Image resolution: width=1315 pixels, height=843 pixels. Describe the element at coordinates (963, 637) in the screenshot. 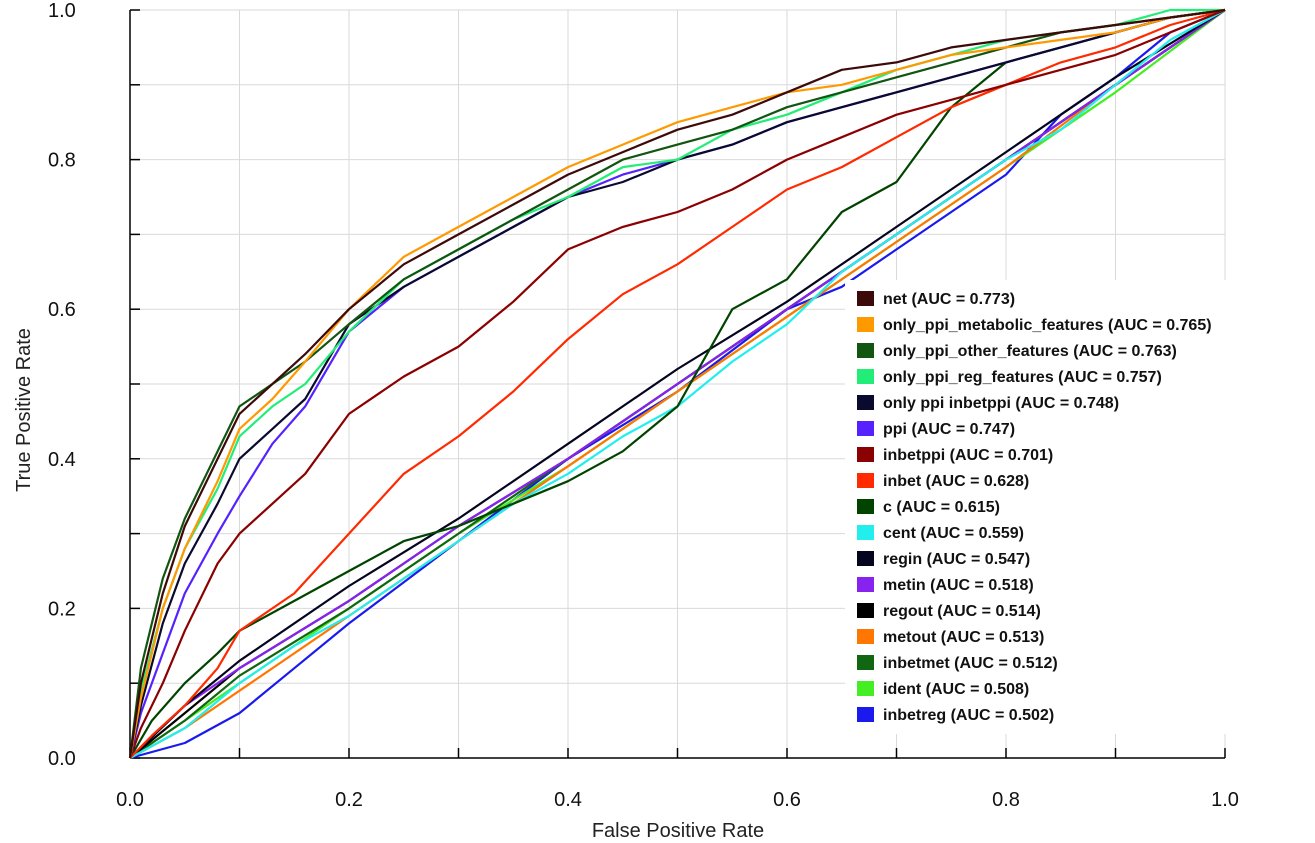

I see `legend-label: metout (AUC = 0.513)` at that location.